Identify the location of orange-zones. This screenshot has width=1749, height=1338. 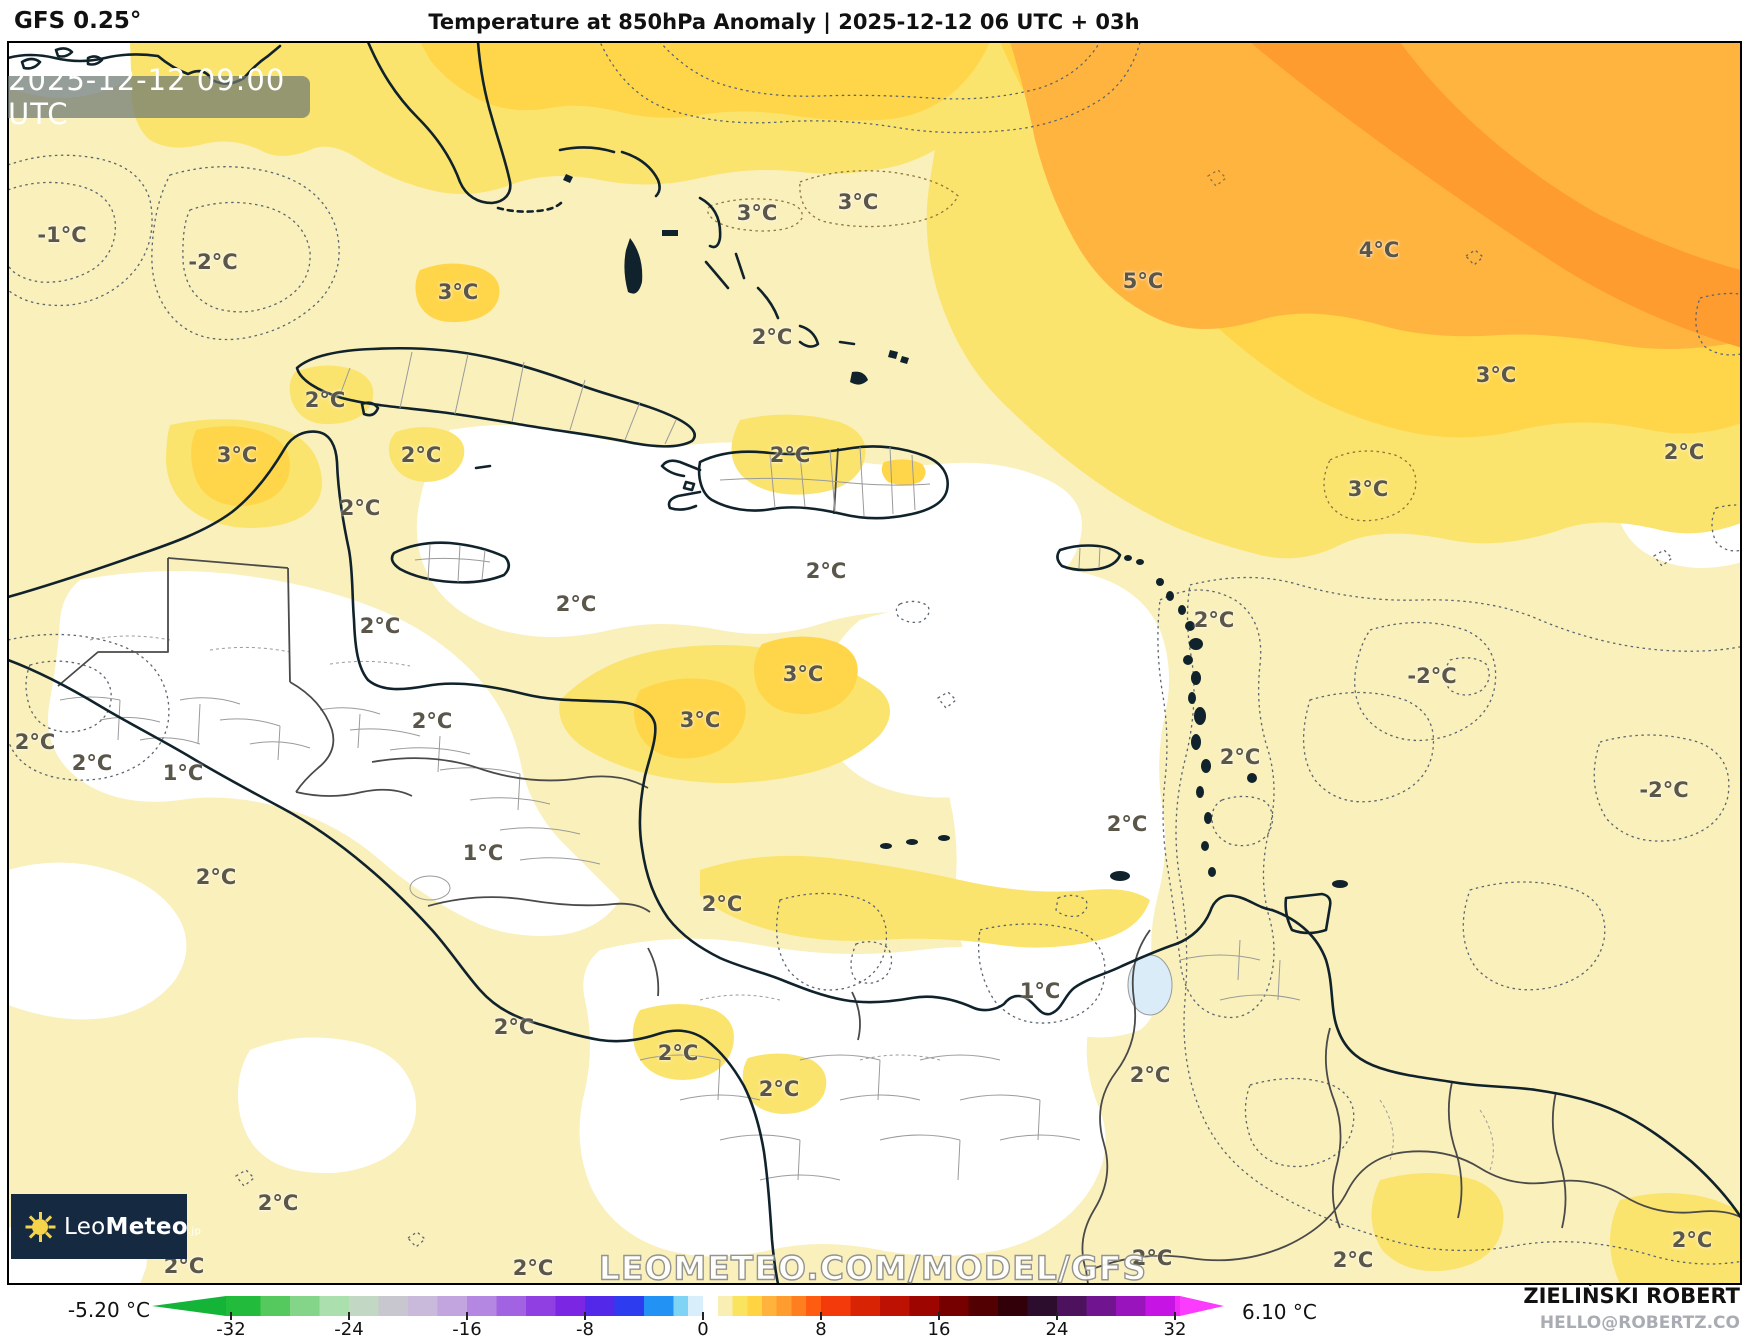
(1375, 195).